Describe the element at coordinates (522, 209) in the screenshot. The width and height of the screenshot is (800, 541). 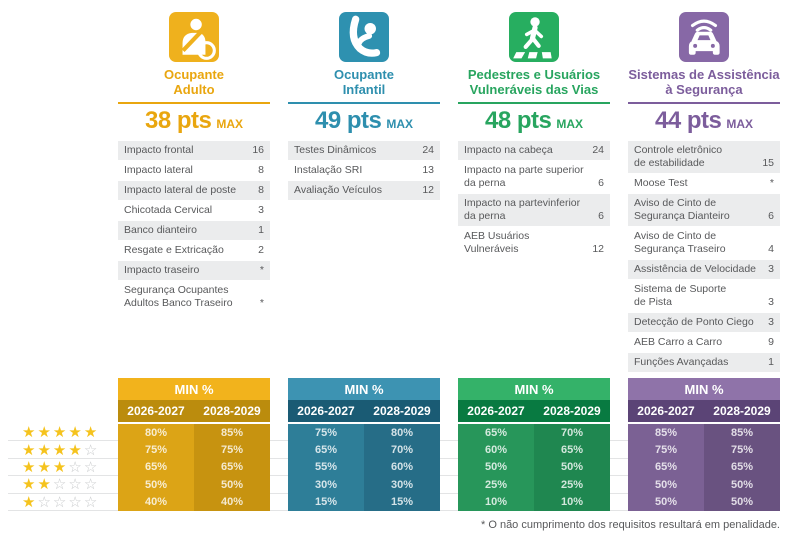
I see `score-item-label: Impacto na partevinferior da perna` at that location.